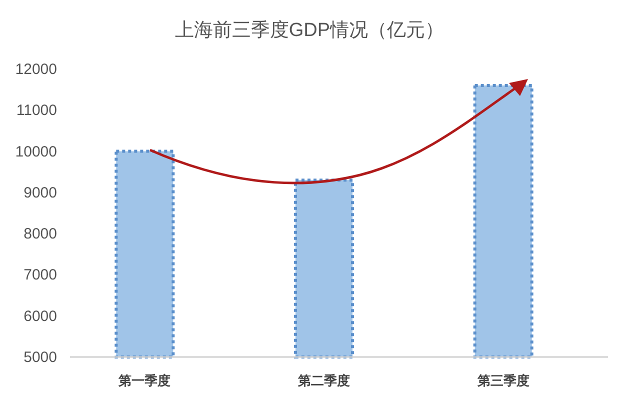  Describe the element at coordinates (40, 234) in the screenshot. I see `y-tick-label: 8000` at that location.